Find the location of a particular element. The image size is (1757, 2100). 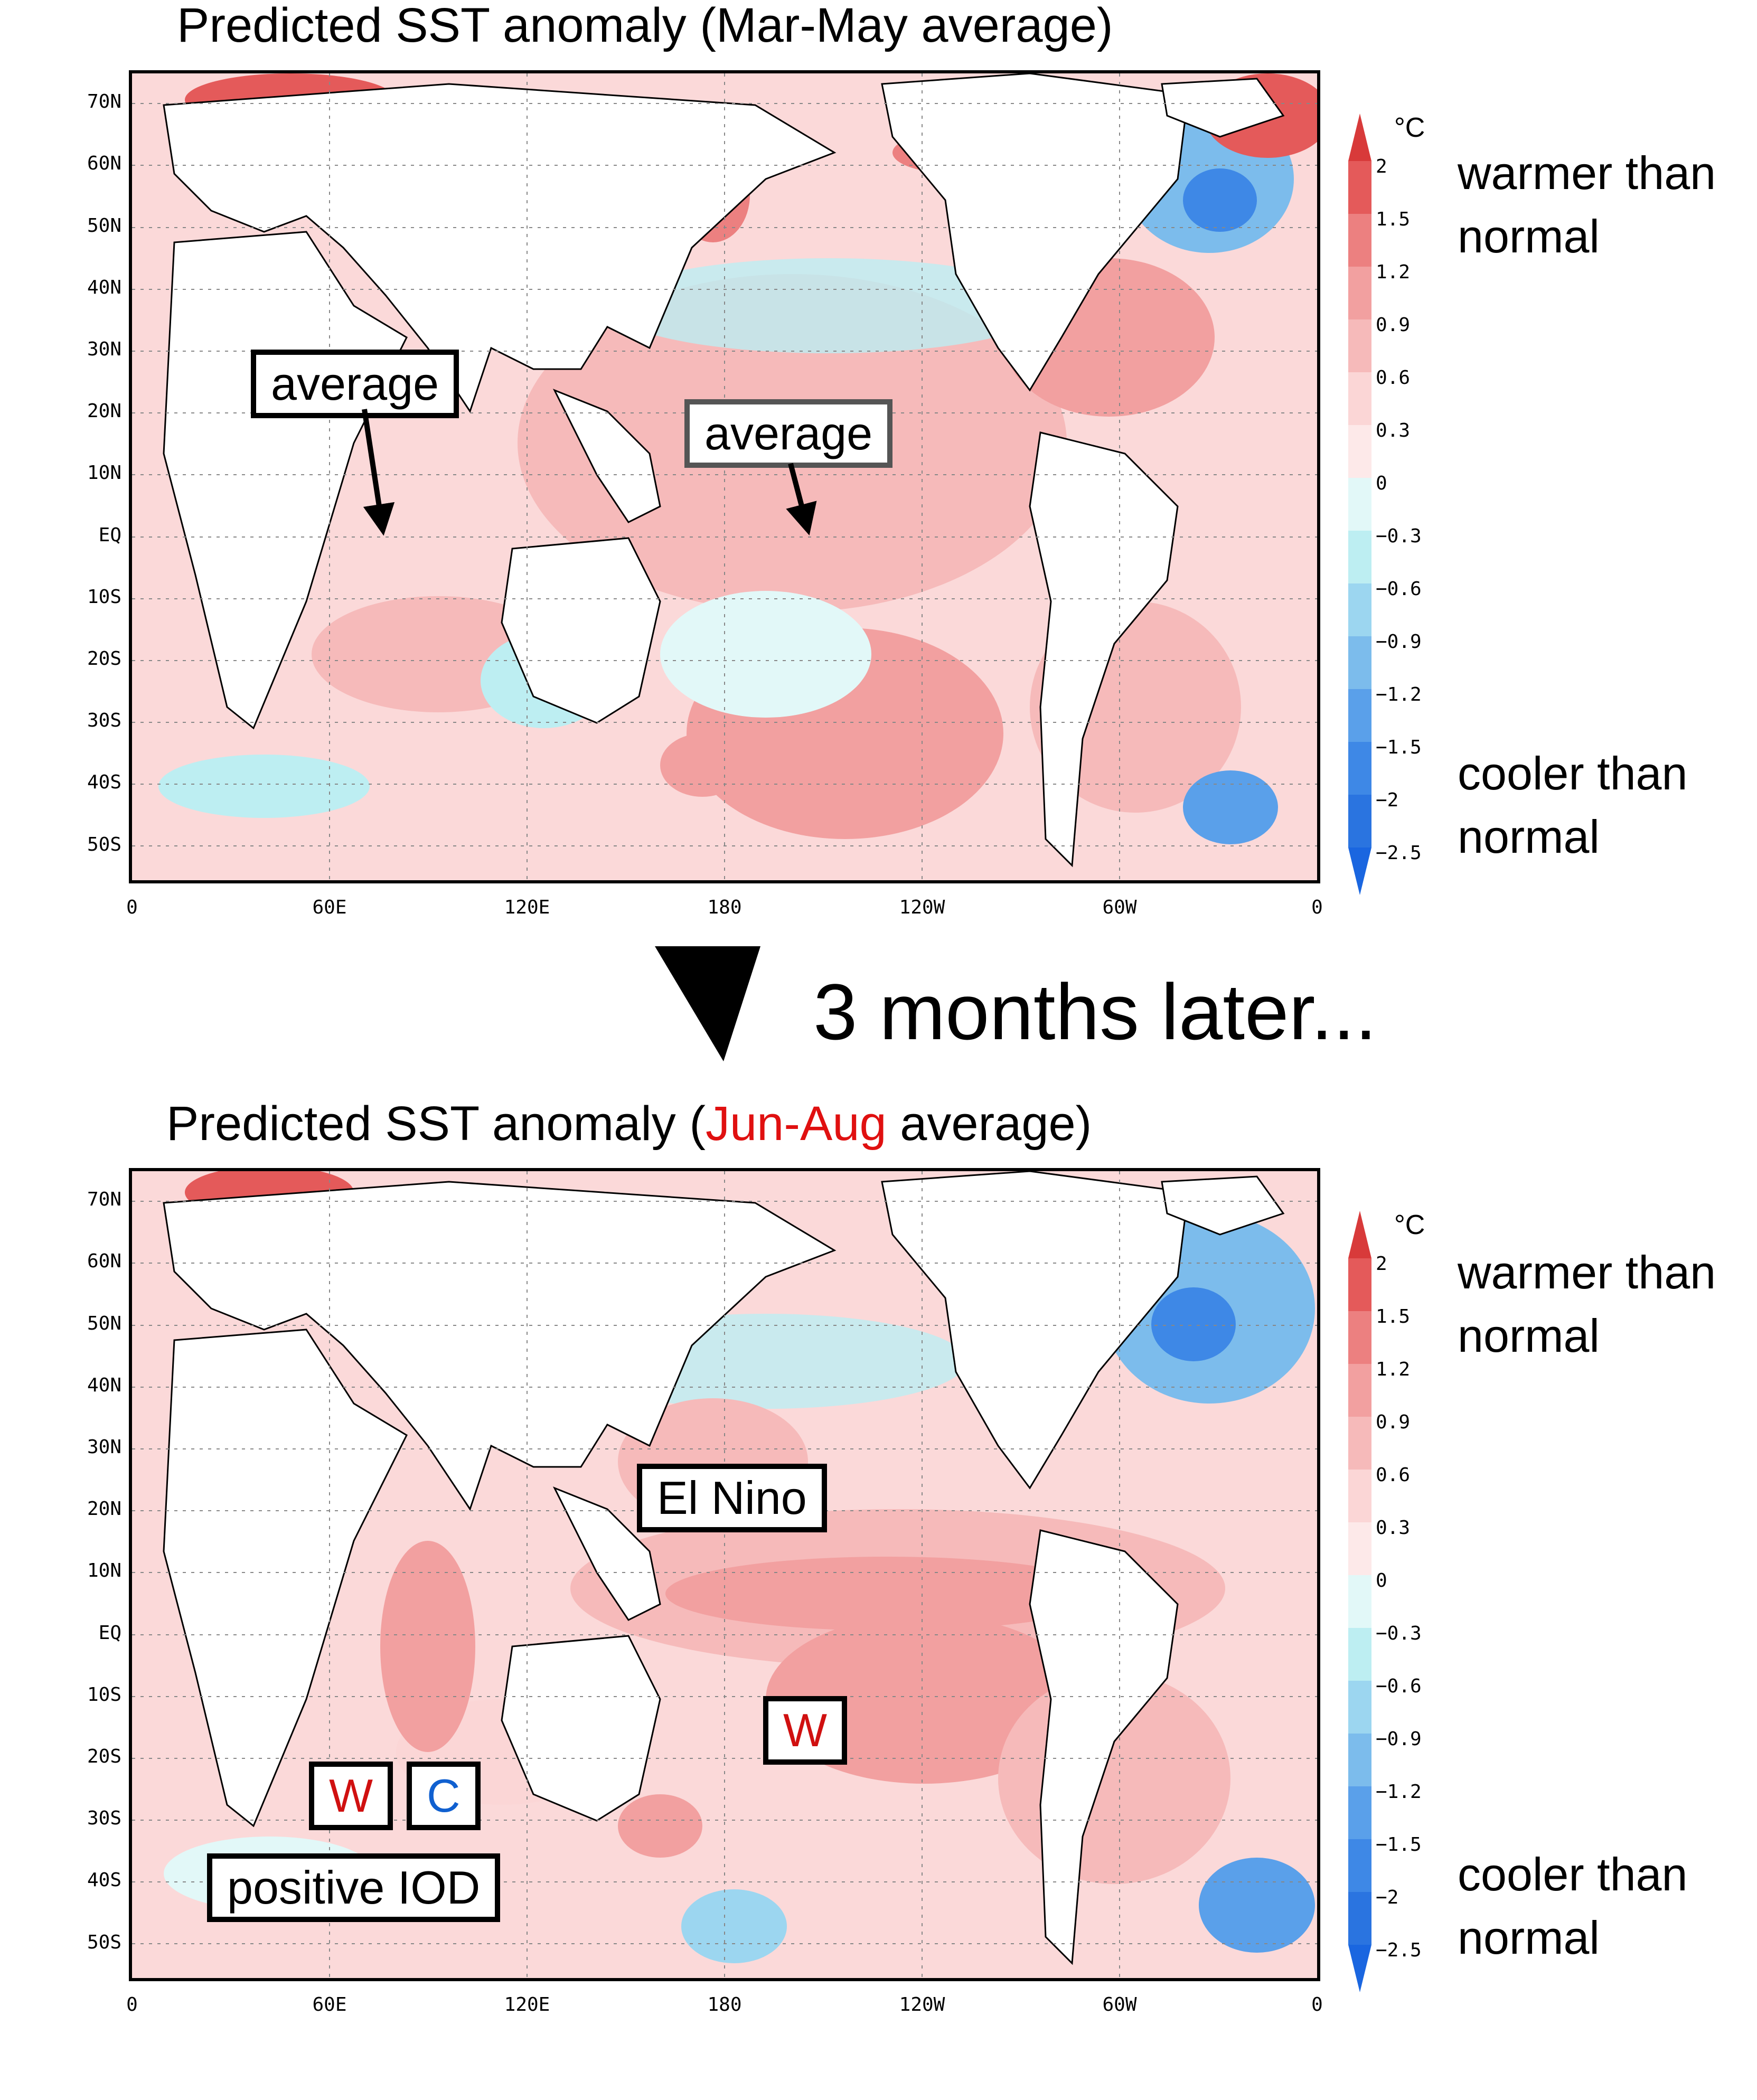

map2-colorbar-tick: 0.9 is located at coordinates (1393, 1422).